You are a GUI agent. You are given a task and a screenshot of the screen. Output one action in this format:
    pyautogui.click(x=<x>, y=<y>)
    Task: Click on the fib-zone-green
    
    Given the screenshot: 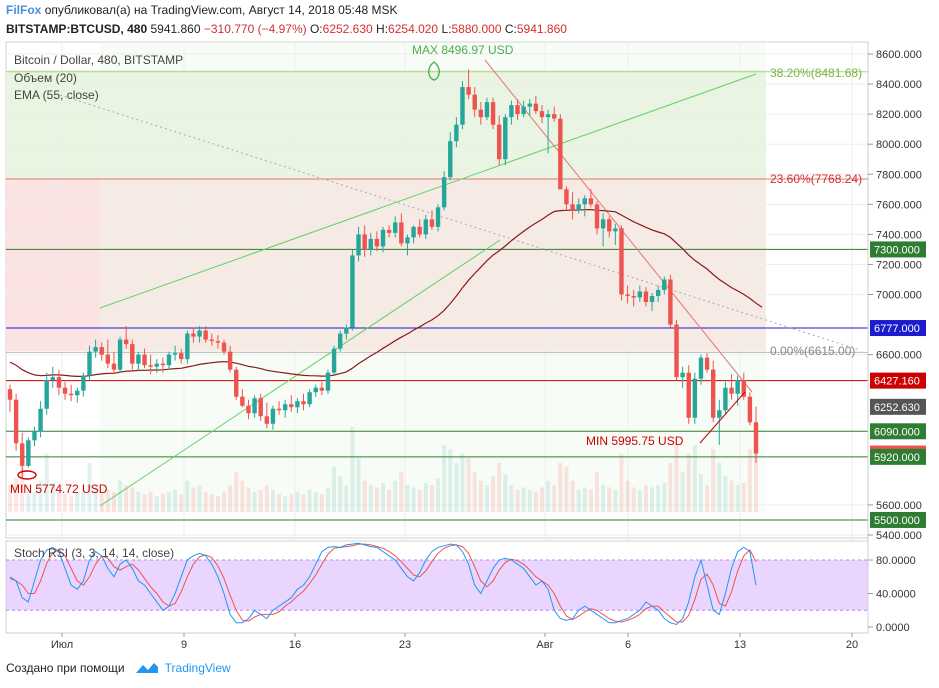 What is the action you would take?
    pyautogui.click(x=386, y=124)
    